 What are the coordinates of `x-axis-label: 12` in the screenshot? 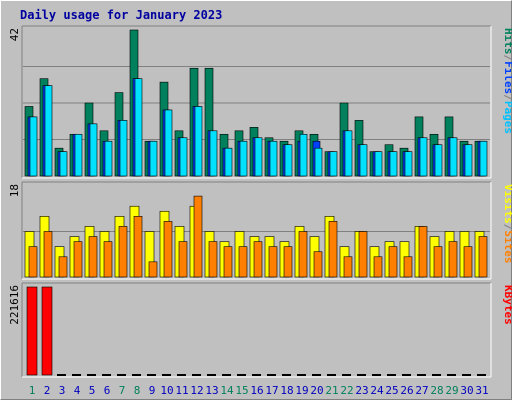 It's located at (196, 390).